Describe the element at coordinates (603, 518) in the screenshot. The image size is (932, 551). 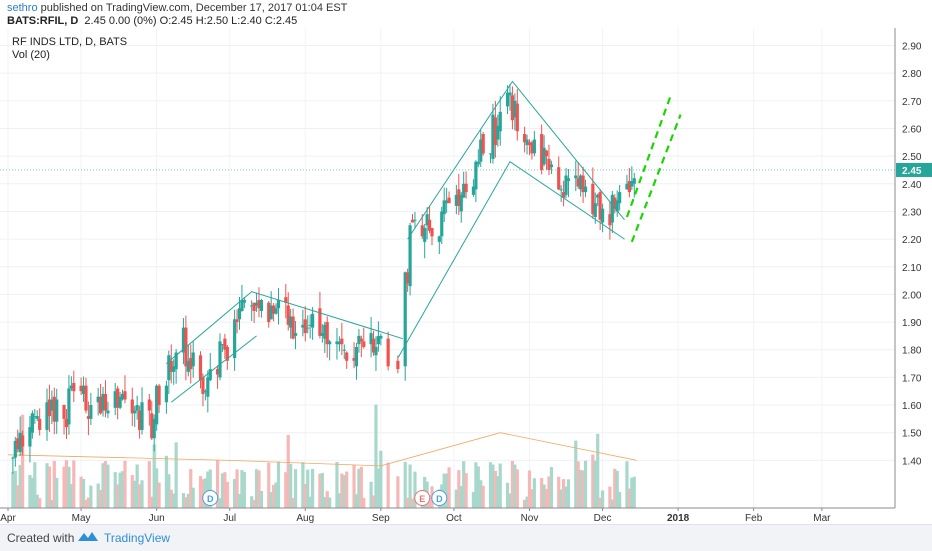
I see `x-tick-label: Dec` at that location.